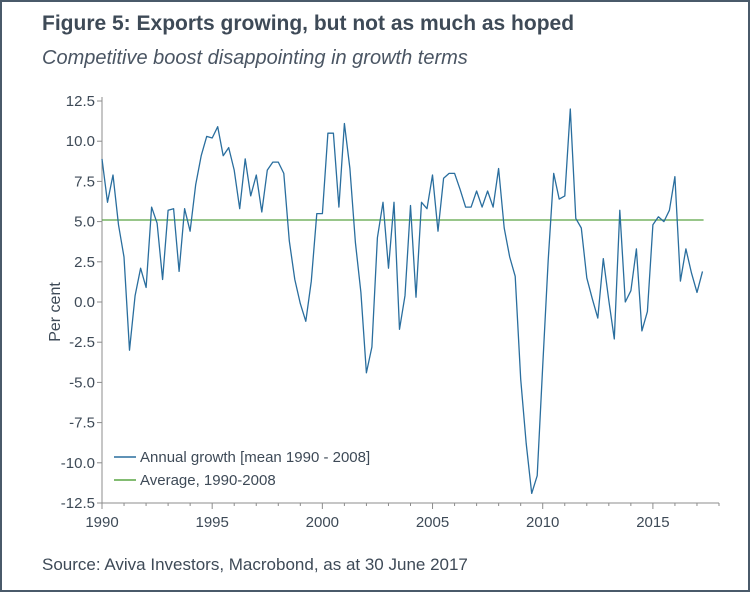  What do you see at coordinates (542, 522) in the screenshot?
I see `x-tick-label: 2010` at bounding box center [542, 522].